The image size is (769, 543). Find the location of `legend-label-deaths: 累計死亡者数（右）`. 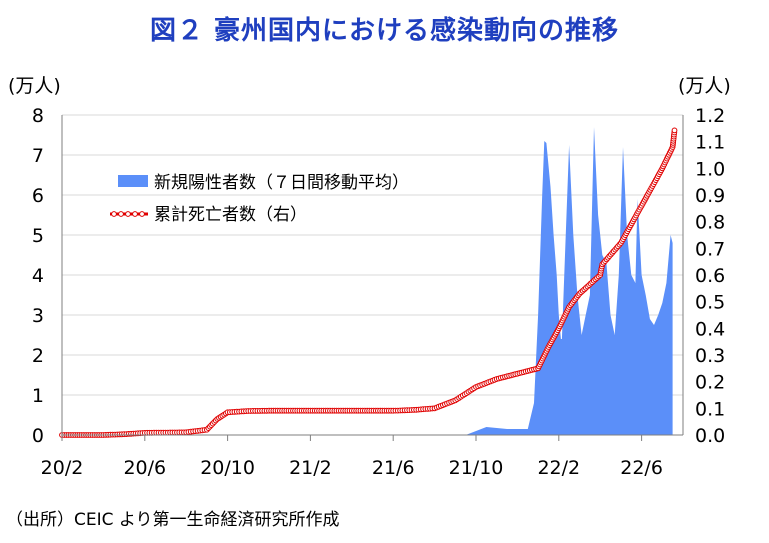

legend-label-deaths: 累計死亡者数（右） is located at coordinates (230, 215).